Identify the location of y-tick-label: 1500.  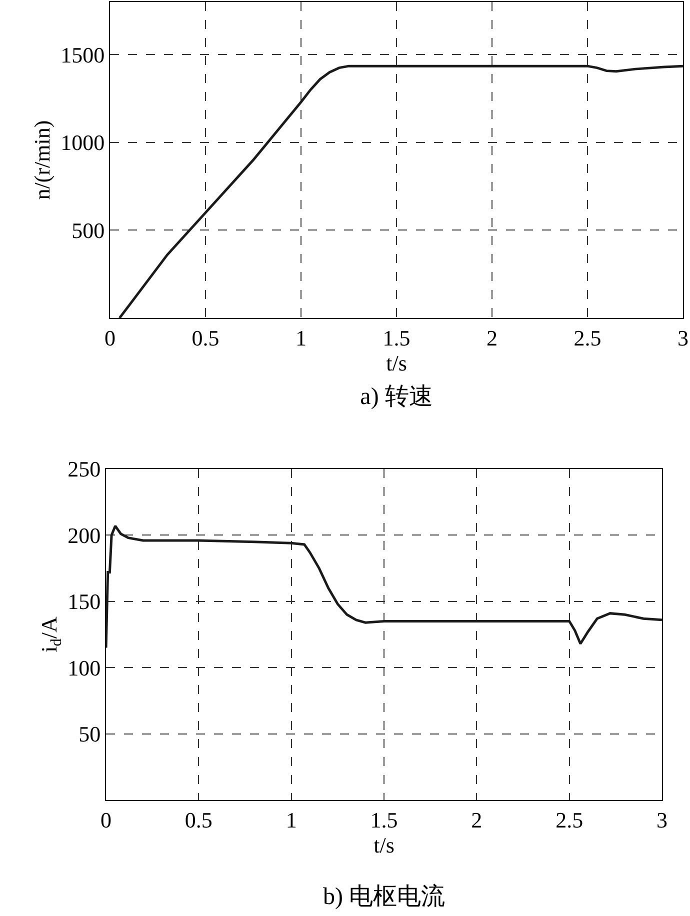
(82, 55).